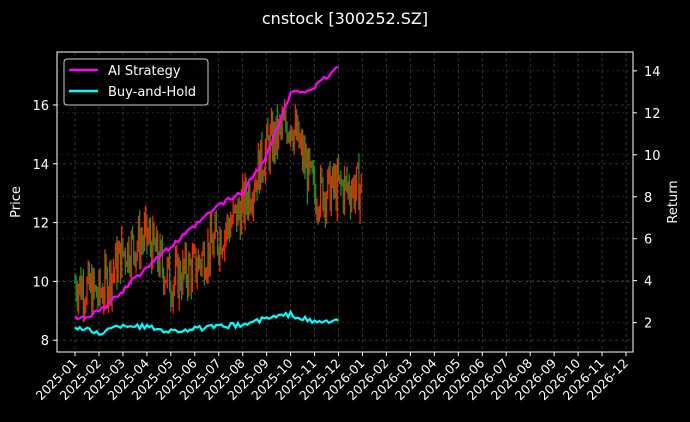 The width and height of the screenshot is (690, 422). I want to click on y-tick-label-right: 8, so click(648, 198).